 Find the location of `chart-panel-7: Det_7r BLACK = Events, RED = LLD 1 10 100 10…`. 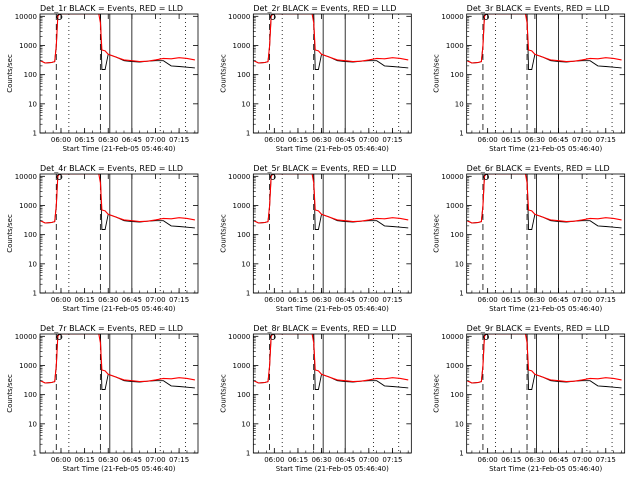

chart-panel-7: Det_7r BLACK = Events, RED = LLD 1 10 100 10… is located at coordinates (102, 398).